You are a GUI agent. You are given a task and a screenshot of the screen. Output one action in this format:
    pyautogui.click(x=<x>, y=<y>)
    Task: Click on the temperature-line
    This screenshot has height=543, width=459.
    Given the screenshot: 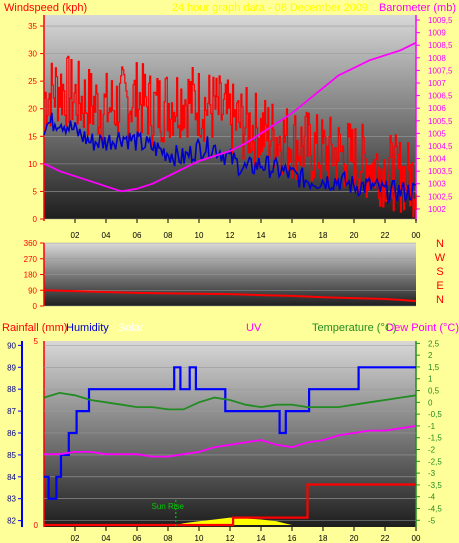 What is the action you would take?
    pyautogui.click(x=230, y=401)
    